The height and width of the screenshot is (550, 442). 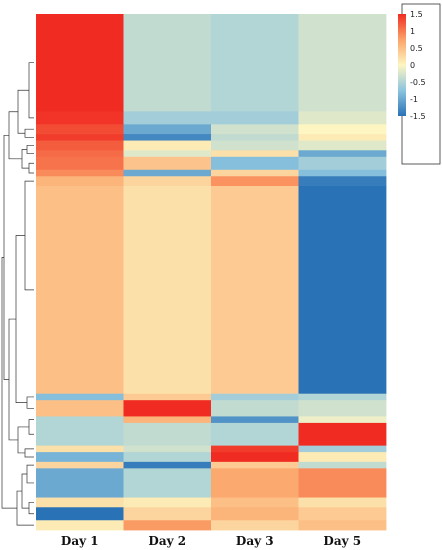 I want to click on column-label: Day 3, so click(x=255, y=541).